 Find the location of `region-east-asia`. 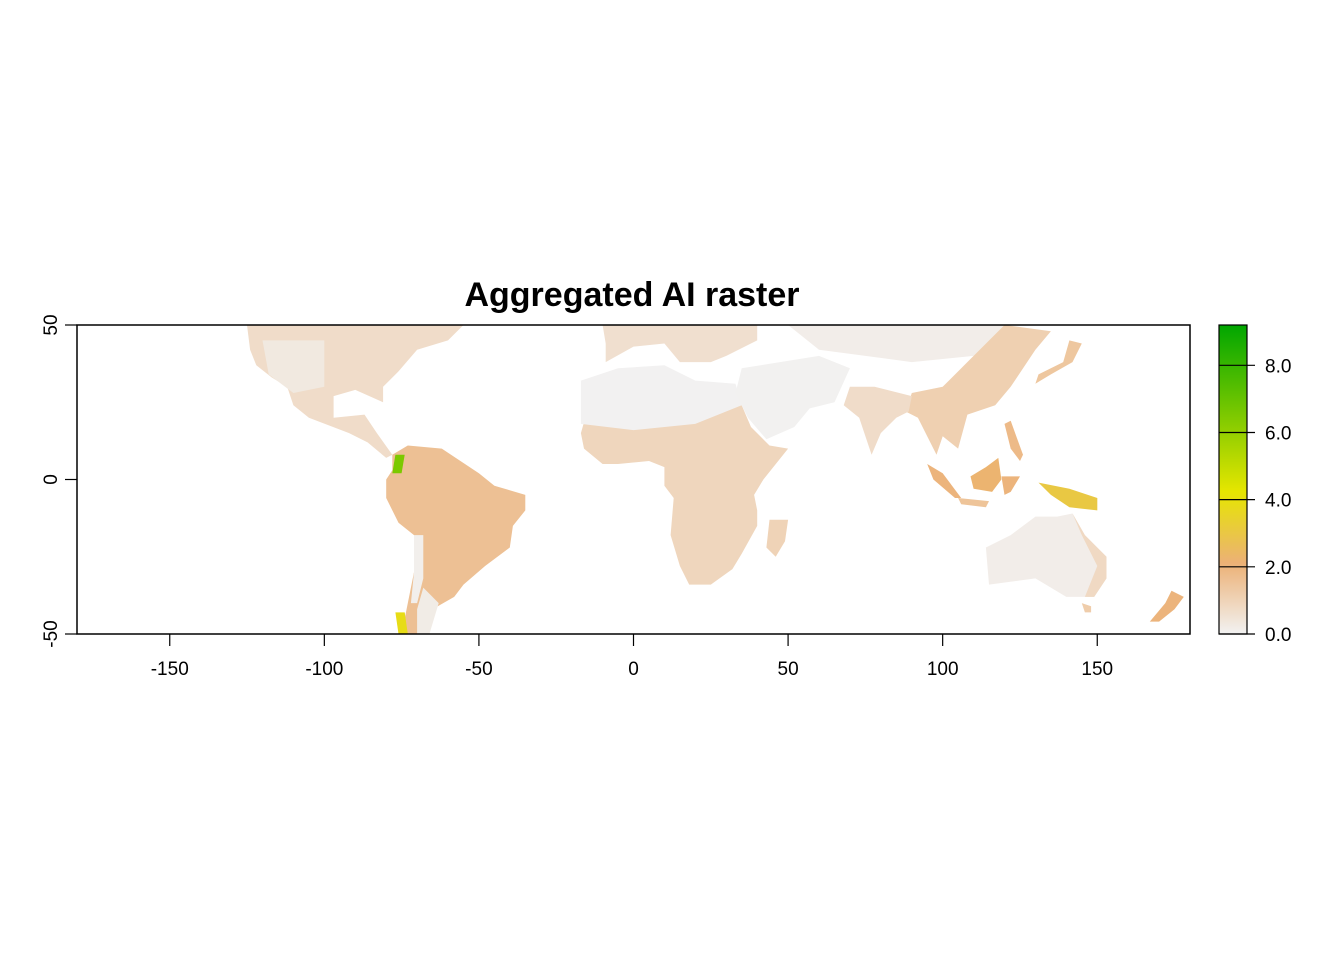

region-east-asia is located at coordinates (978, 390).